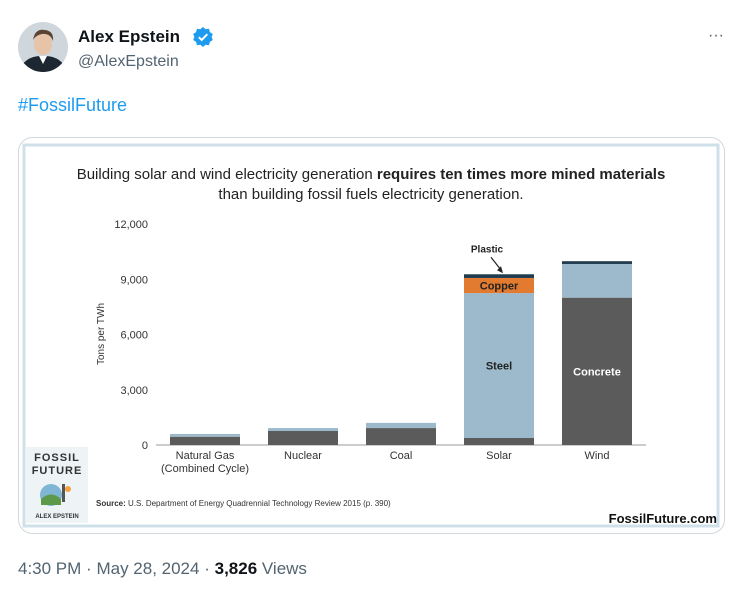 The height and width of the screenshot is (598, 743). I want to click on time: 4:30 PM, so click(49, 568).